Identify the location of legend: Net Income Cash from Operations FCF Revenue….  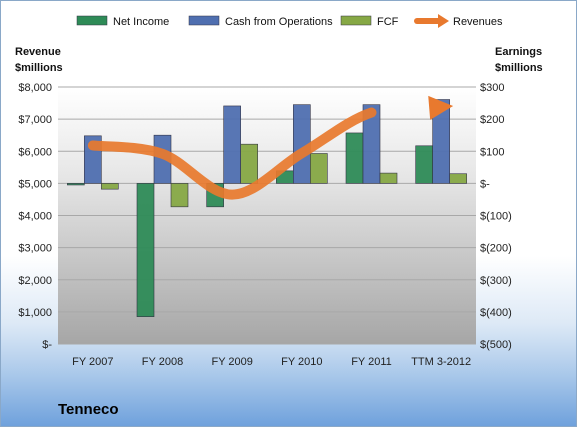
(289, 21).